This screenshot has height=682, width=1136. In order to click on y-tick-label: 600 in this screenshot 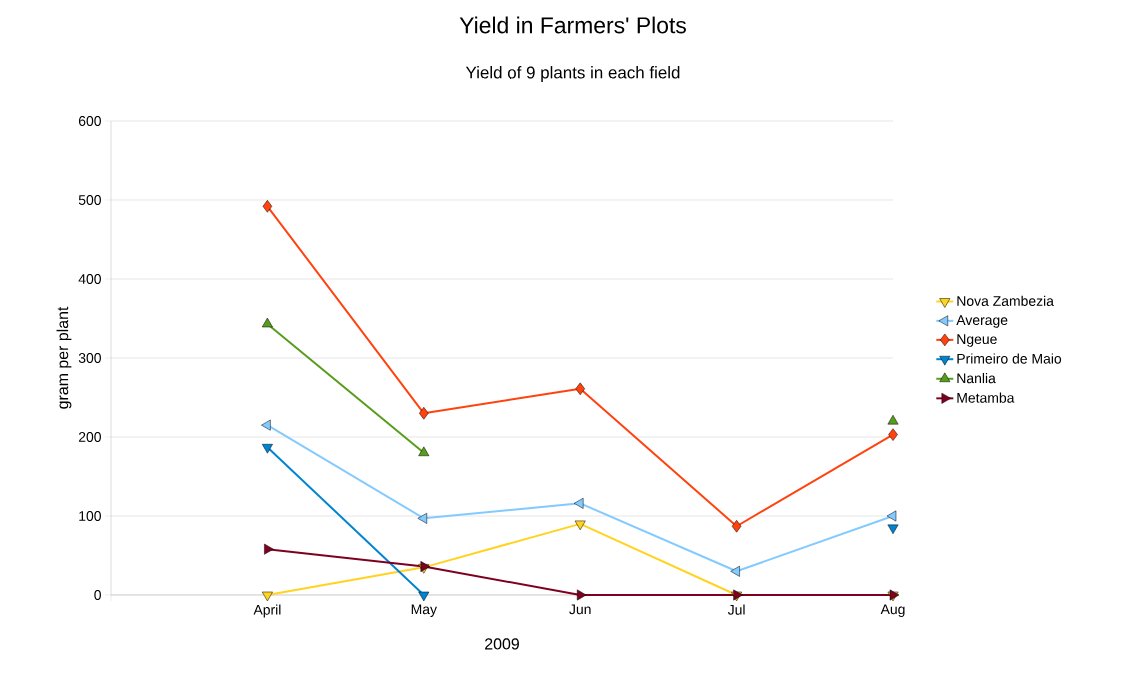, I will do `click(89, 121)`.